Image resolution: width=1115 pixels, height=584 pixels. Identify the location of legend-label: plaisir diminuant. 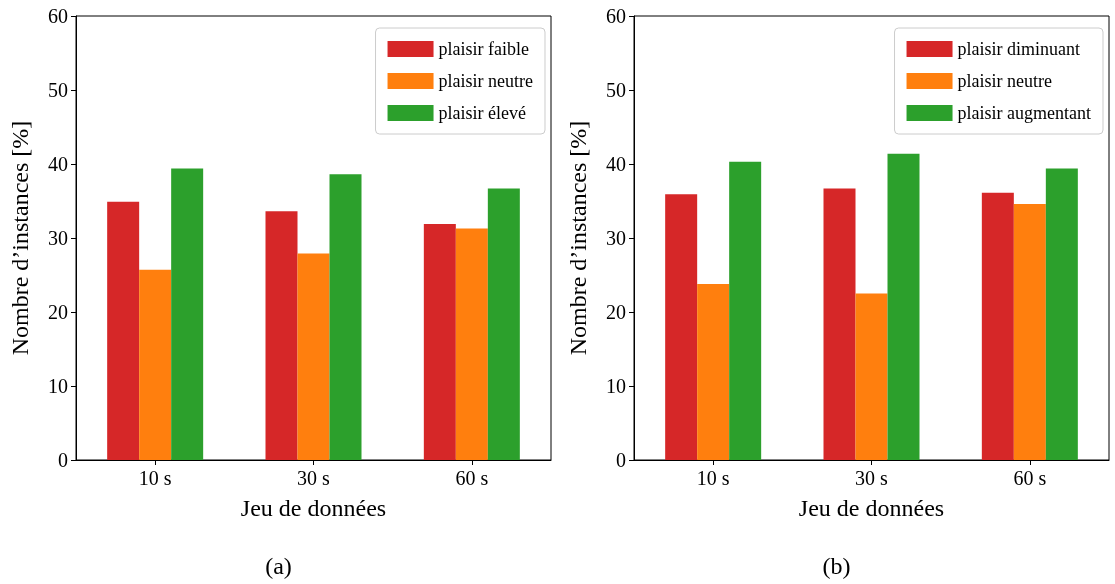
(1019, 49).